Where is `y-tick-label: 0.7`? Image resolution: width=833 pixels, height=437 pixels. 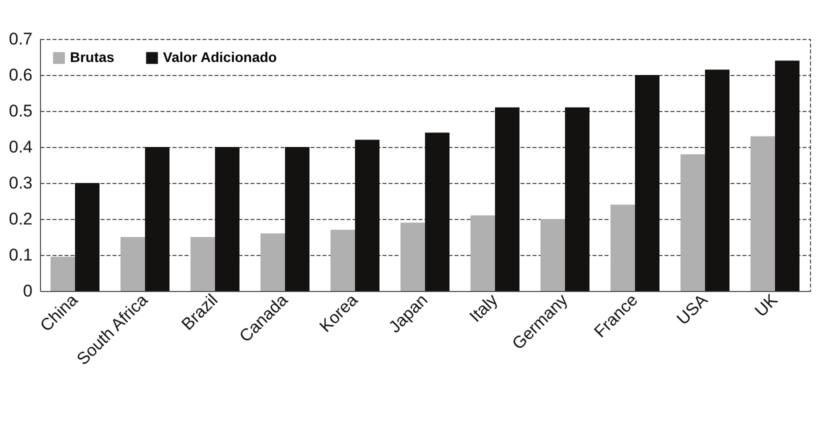 y-tick-label: 0.7 is located at coordinates (20, 39).